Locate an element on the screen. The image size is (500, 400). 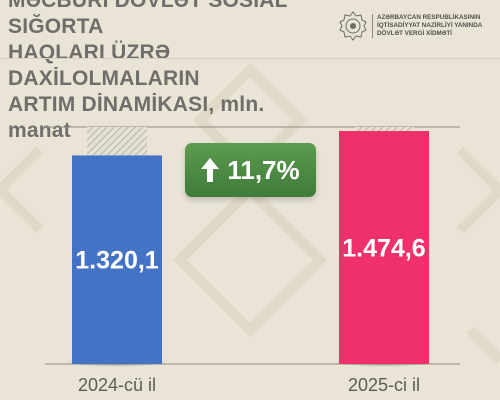
growth-badge: 11,7% is located at coordinates (250, 170).